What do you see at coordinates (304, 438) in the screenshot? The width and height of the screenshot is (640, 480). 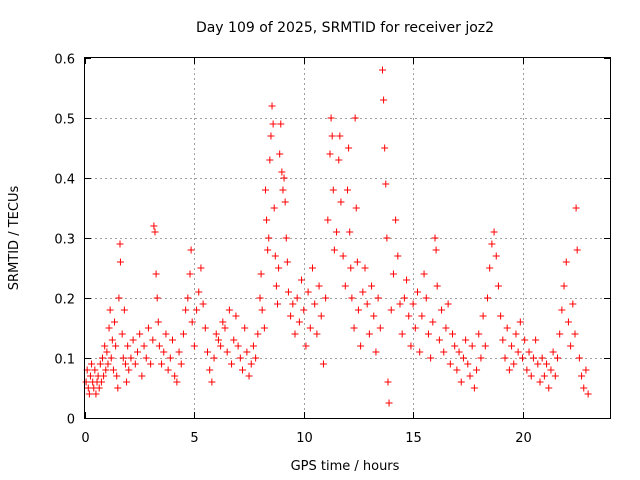 I see `x-tick-label: 10` at bounding box center [304, 438].